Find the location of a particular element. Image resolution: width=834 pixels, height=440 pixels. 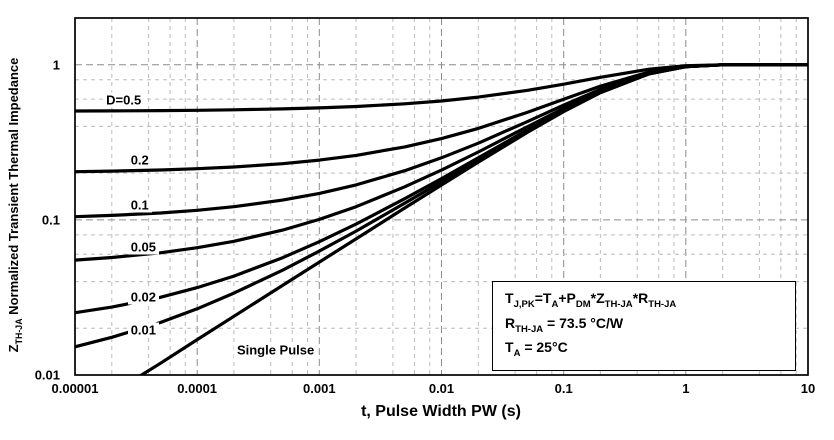

annotation-rth-ja: RTH-JA = 73.5 °C/W is located at coordinates (564, 324).